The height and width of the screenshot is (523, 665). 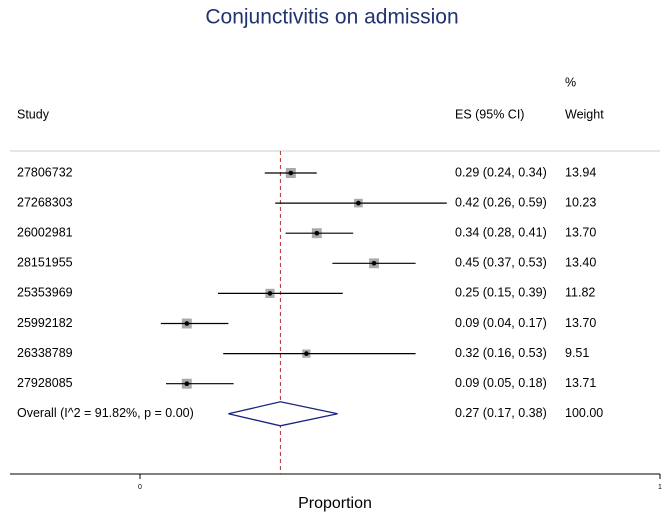 What do you see at coordinates (33, 114) in the screenshot?
I see `study-header: Study` at bounding box center [33, 114].